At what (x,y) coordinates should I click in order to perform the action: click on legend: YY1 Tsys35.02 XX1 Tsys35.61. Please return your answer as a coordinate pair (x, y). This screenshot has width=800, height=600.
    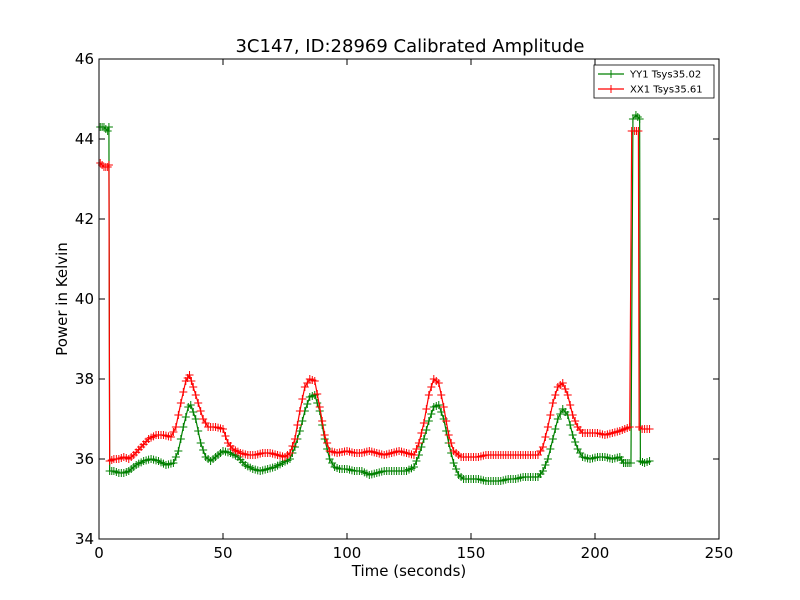
    Looking at the image, I should click on (654, 81).